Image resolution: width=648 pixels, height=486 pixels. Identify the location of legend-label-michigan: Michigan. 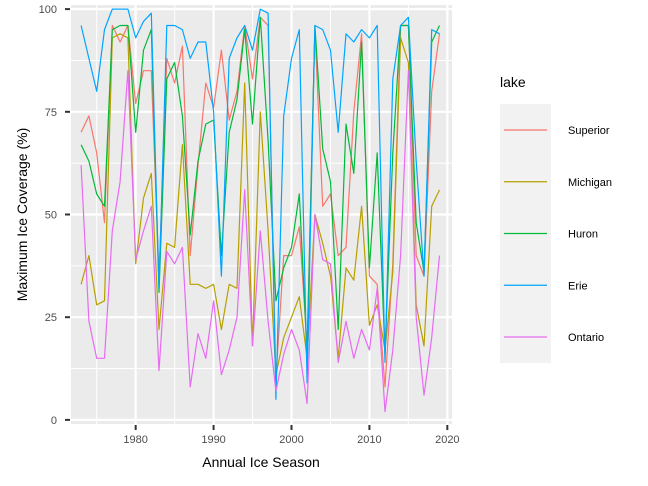
(590, 183).